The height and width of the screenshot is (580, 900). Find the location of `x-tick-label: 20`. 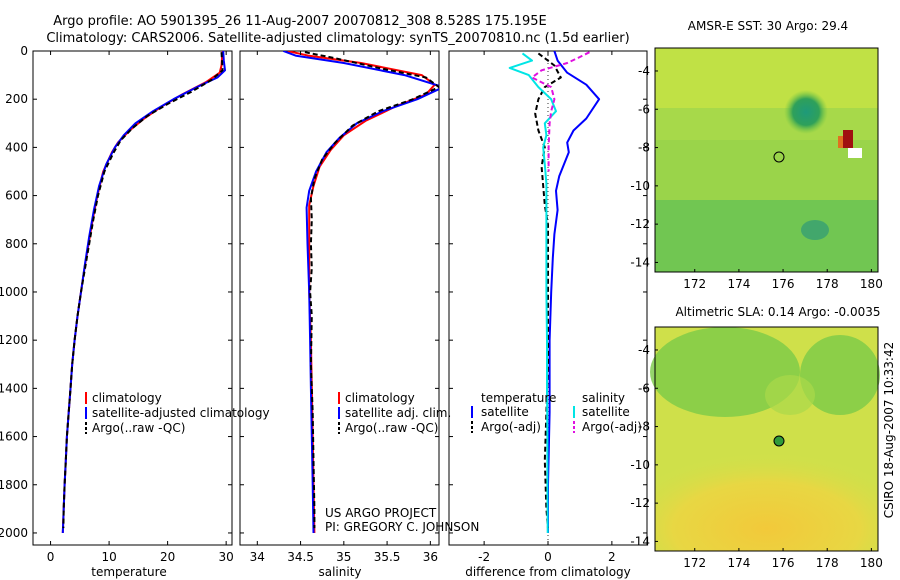

x-tick-label: 20 is located at coordinates (167, 557).